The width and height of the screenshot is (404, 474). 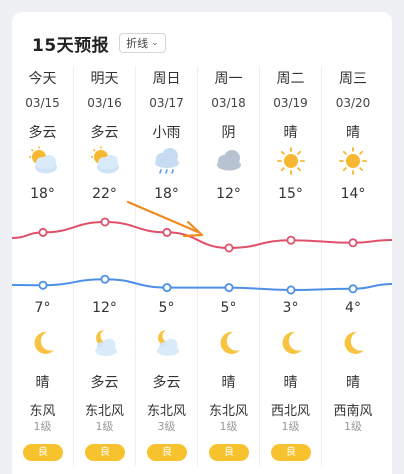 I want to click on day-date: 03/19, so click(x=290, y=103).